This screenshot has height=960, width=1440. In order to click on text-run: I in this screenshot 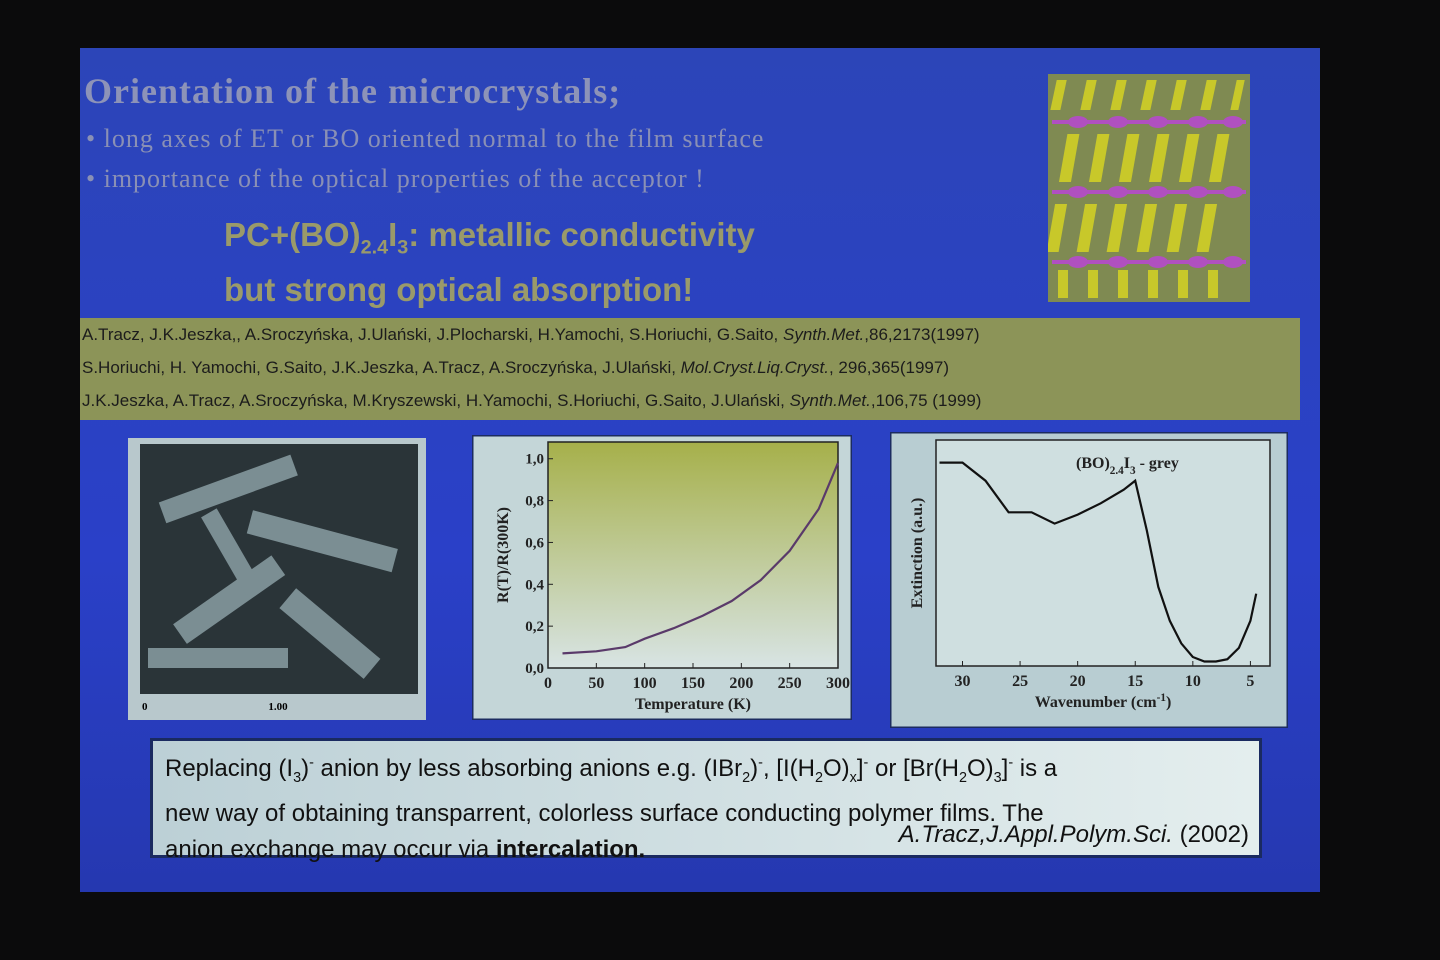, I will do `click(1127, 463)`.